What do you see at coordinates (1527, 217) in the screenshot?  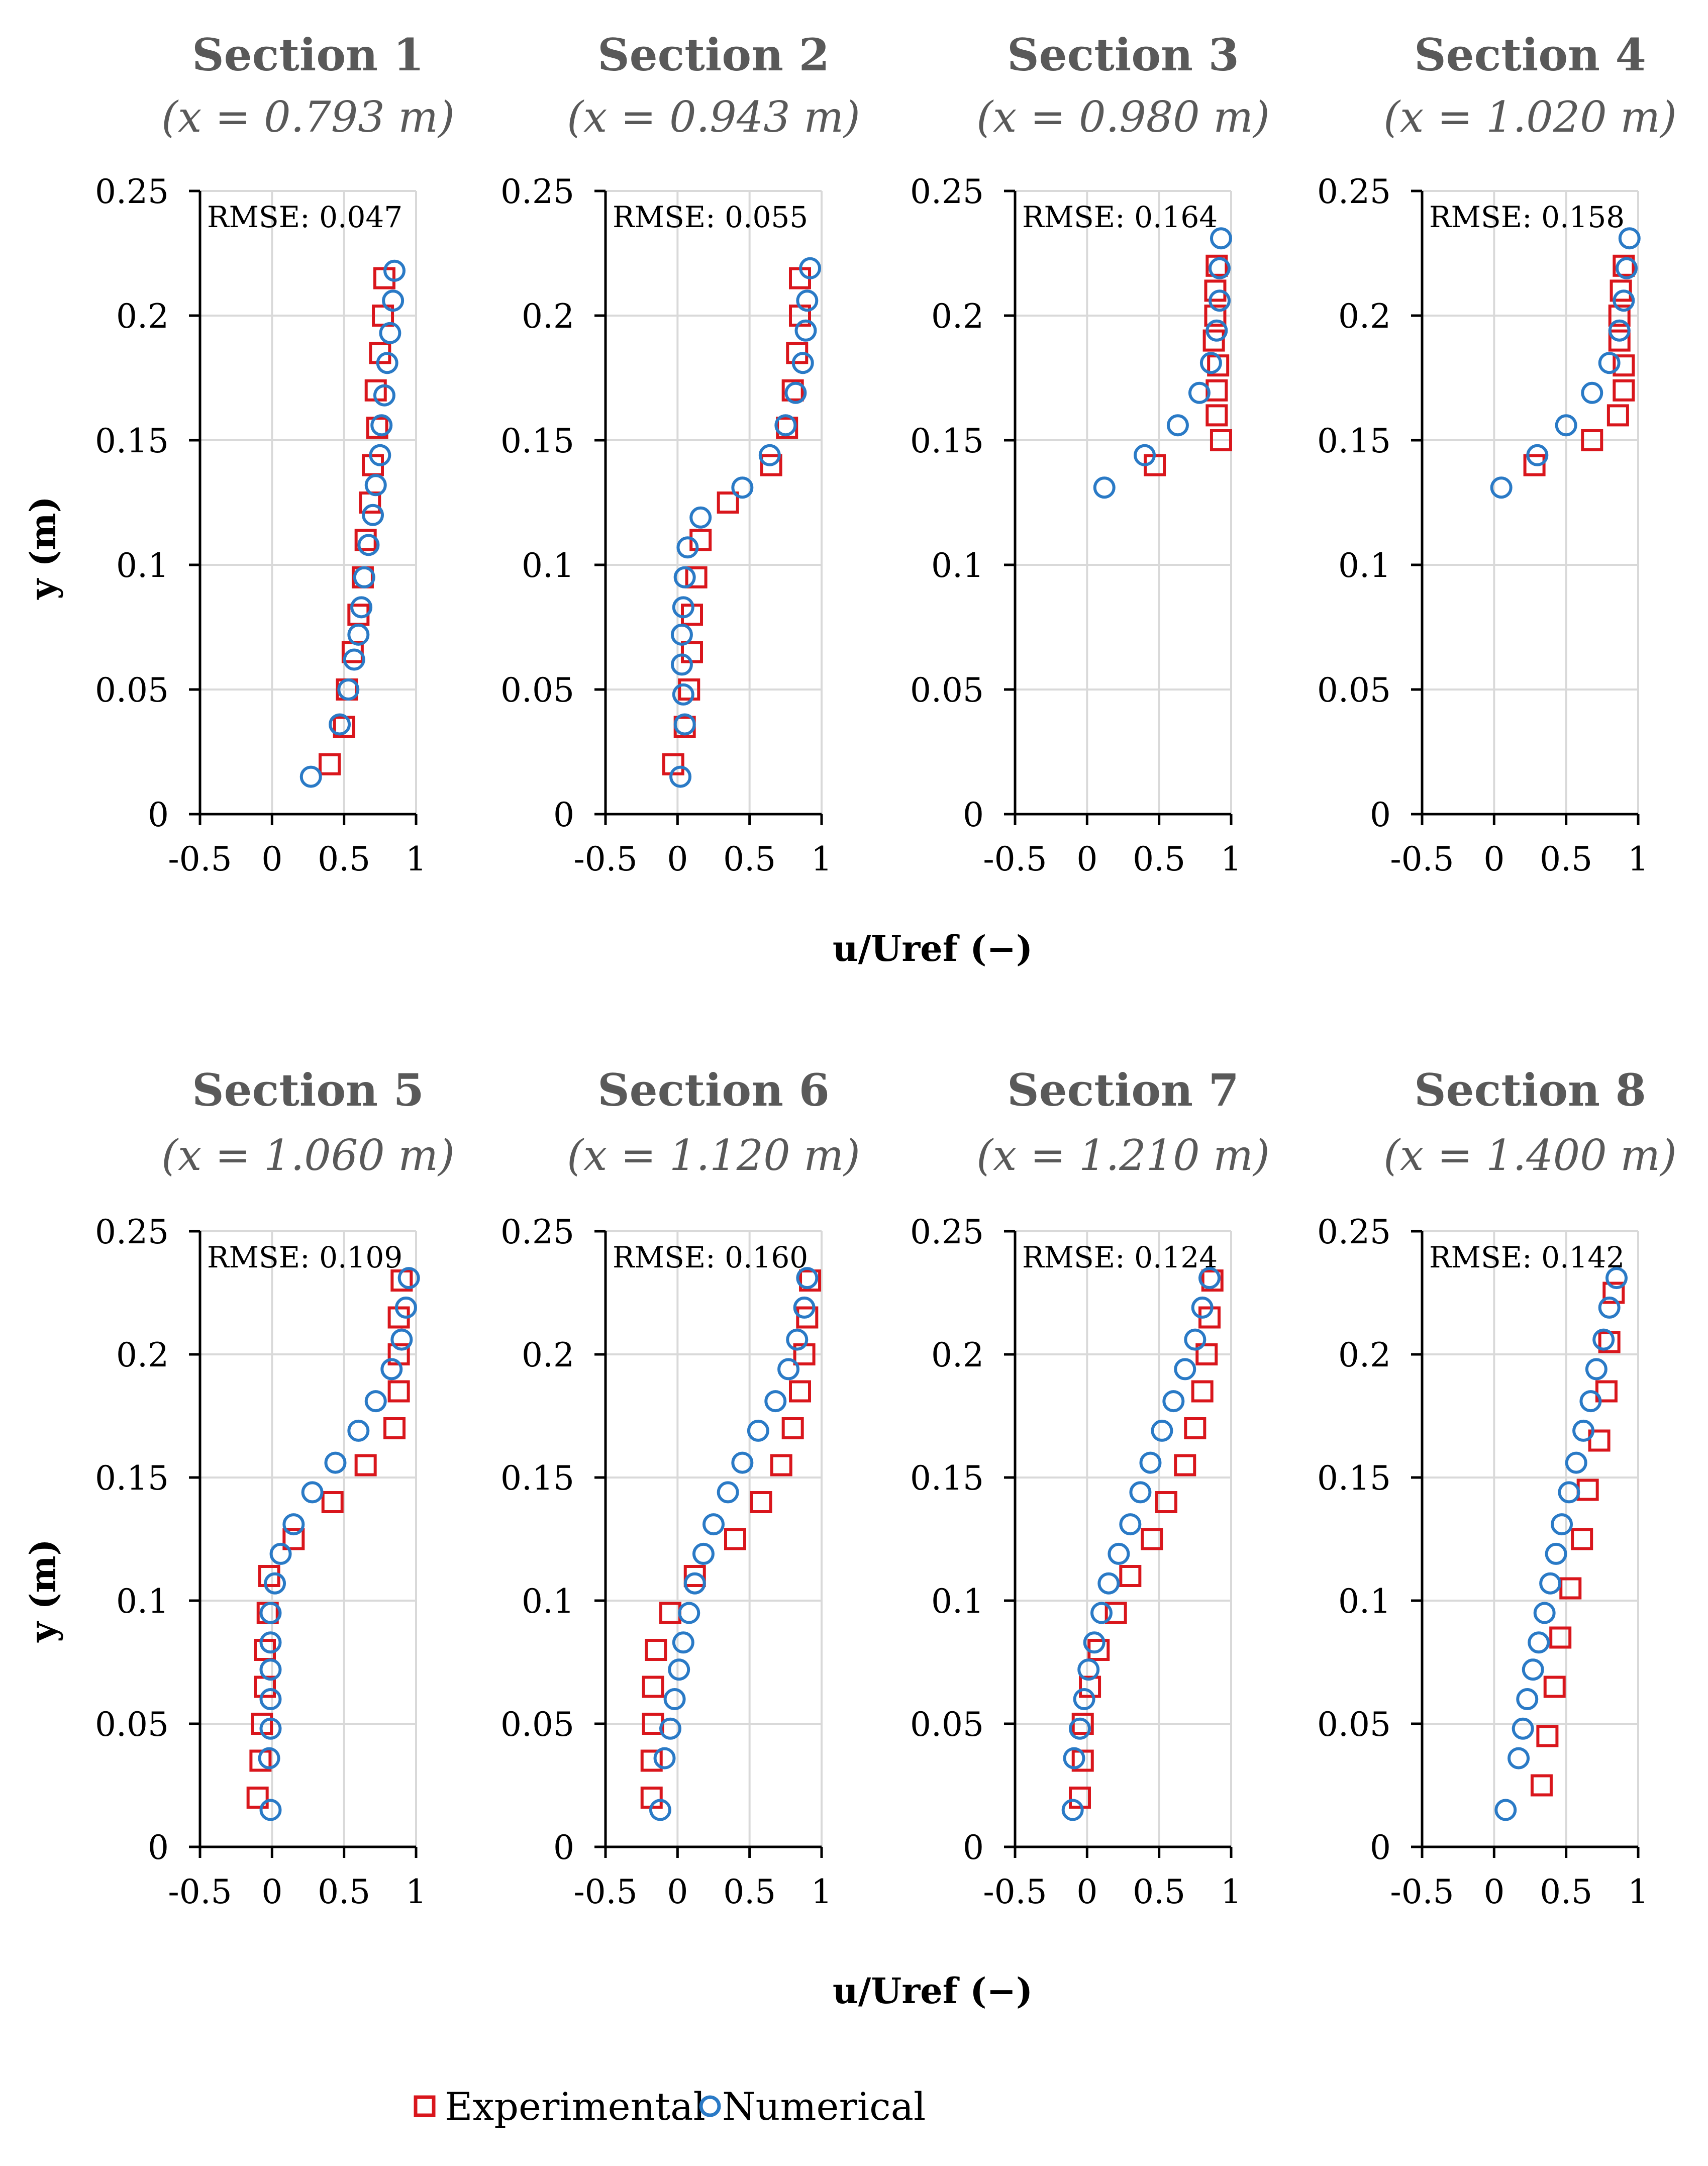 I see `rmse-annotation: RMSE: 0.158` at bounding box center [1527, 217].